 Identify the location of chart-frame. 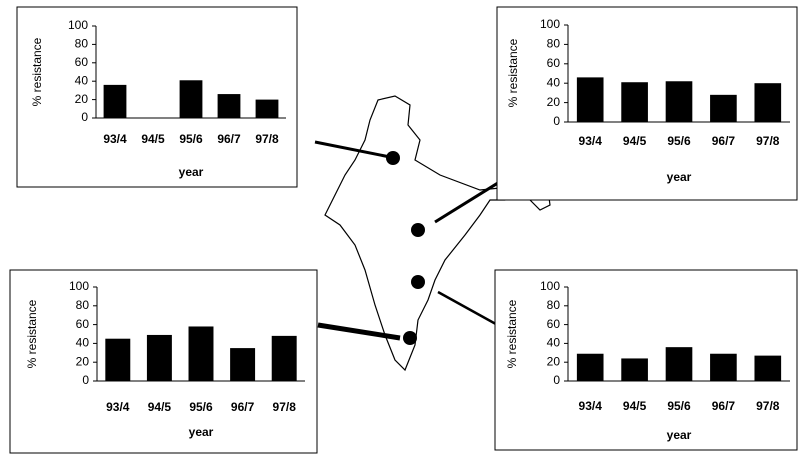
(157, 97).